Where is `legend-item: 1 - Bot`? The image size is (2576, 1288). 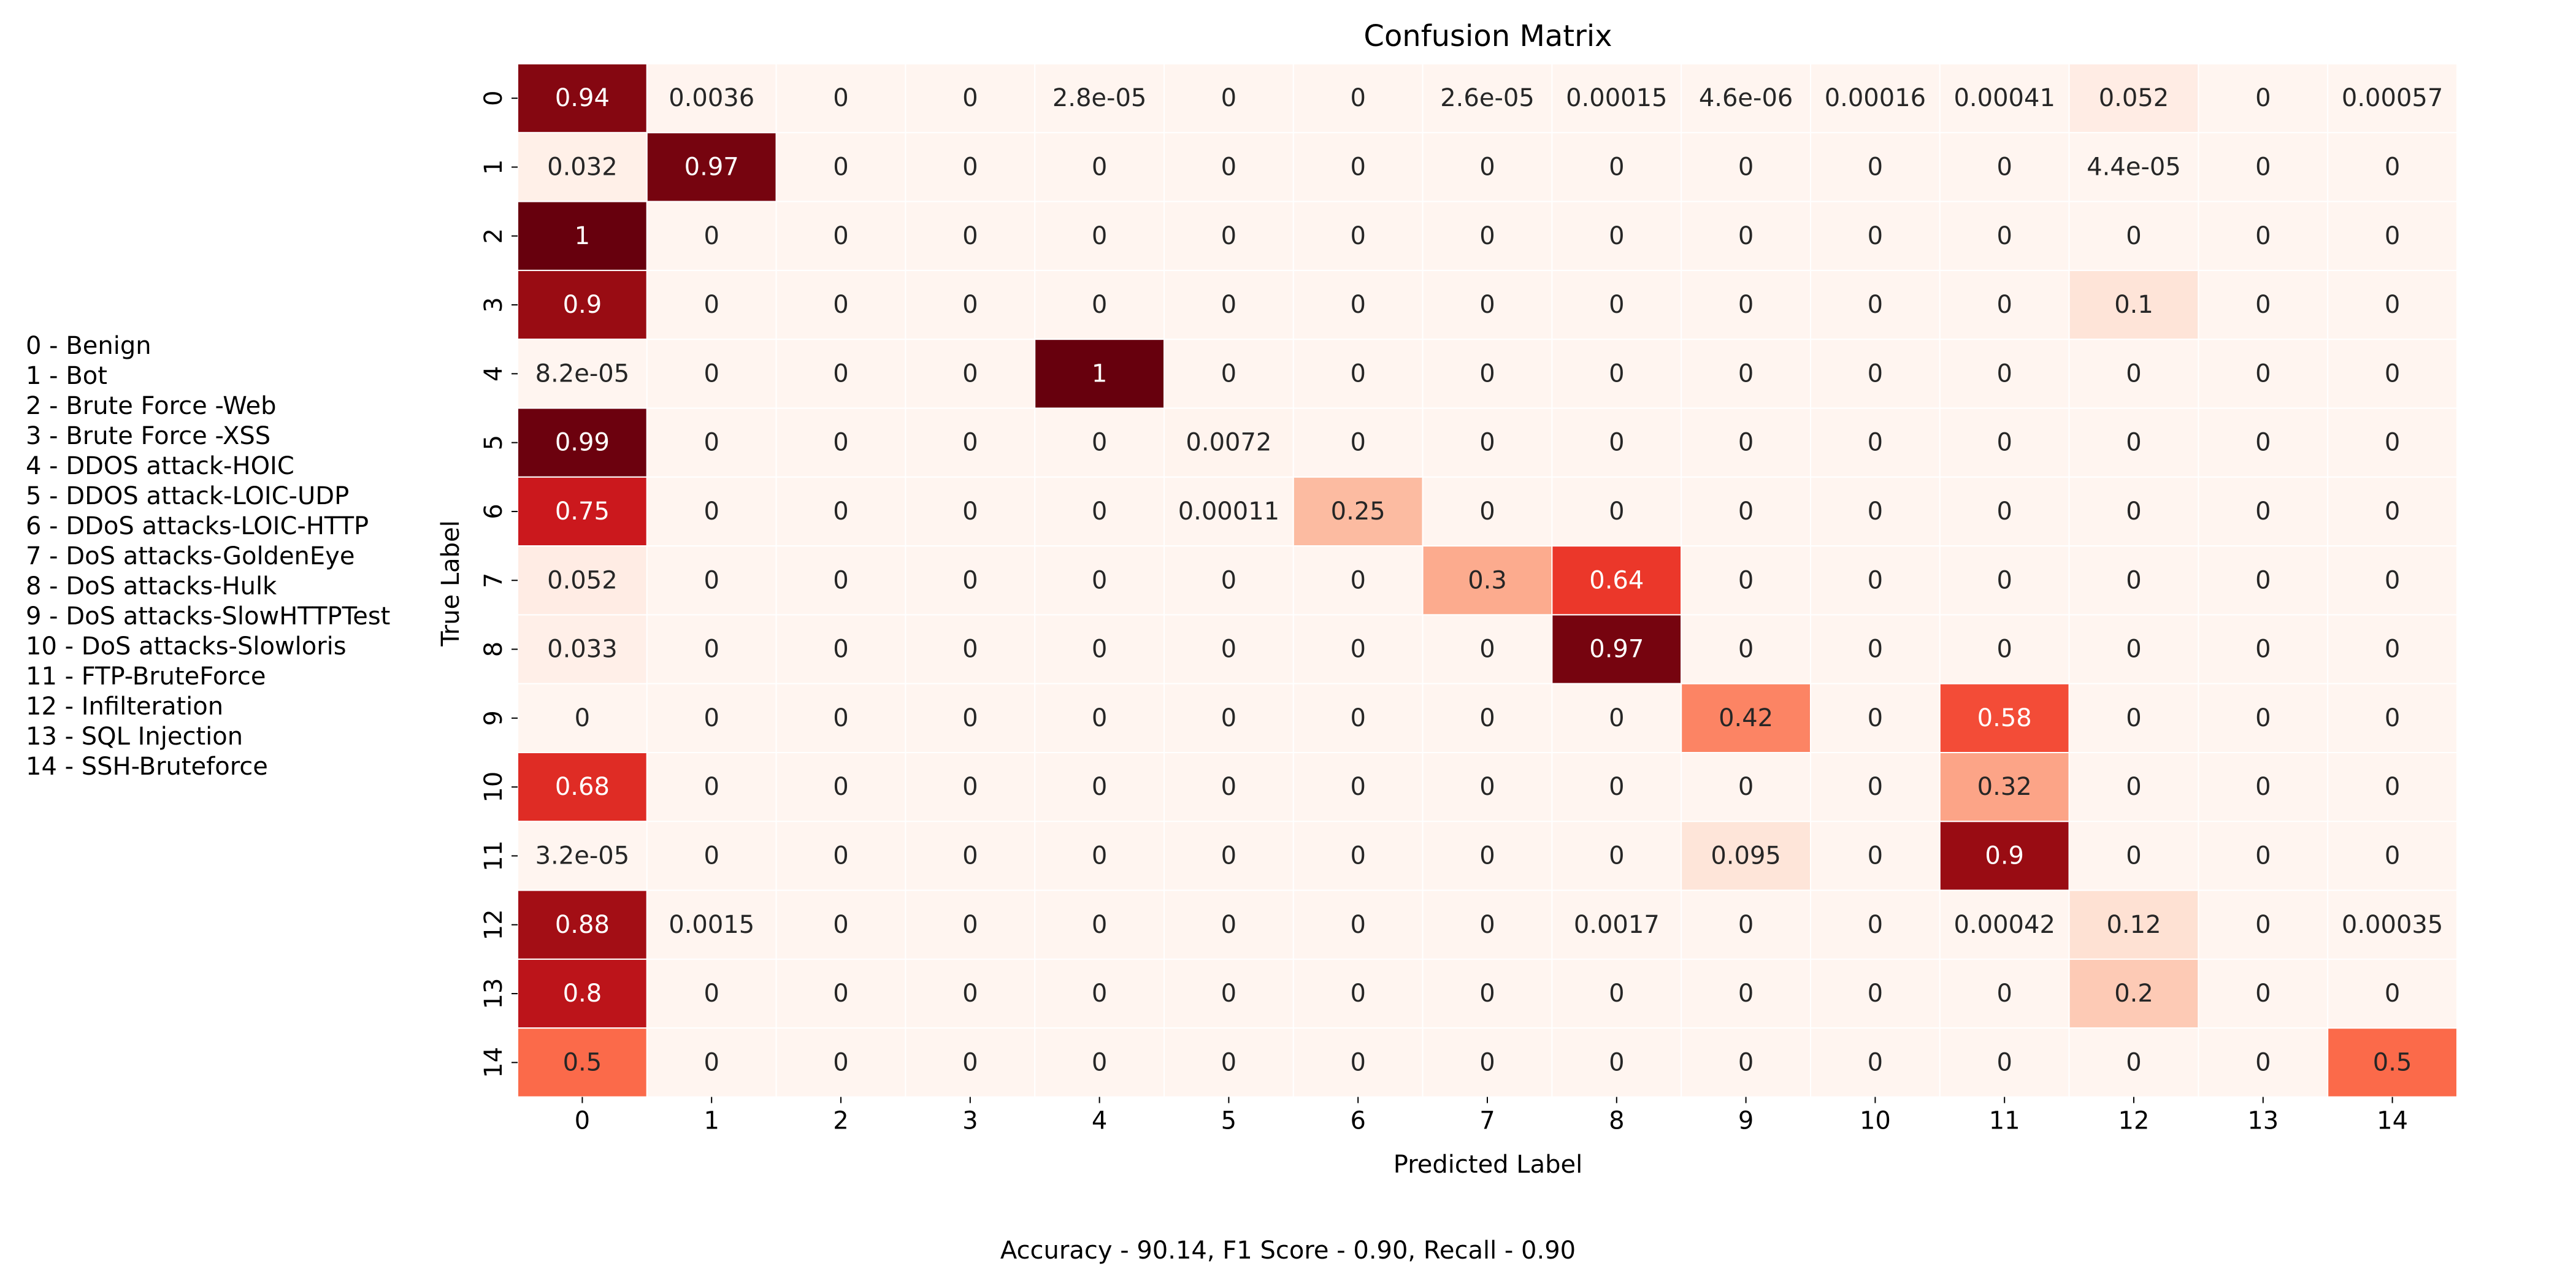 legend-item: 1 - Bot is located at coordinates (66, 376).